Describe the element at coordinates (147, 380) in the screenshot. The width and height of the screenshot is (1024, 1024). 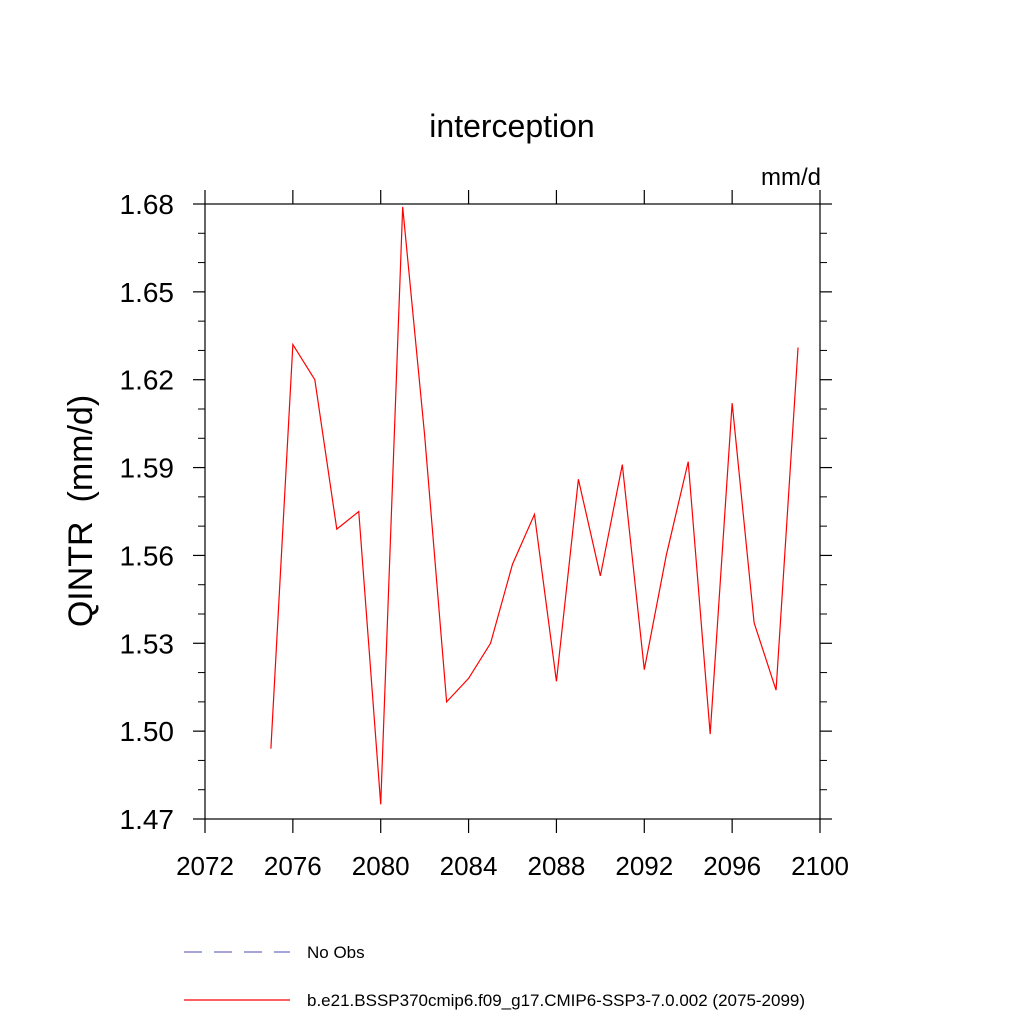
I see `y-tick-label: 1.62` at that location.